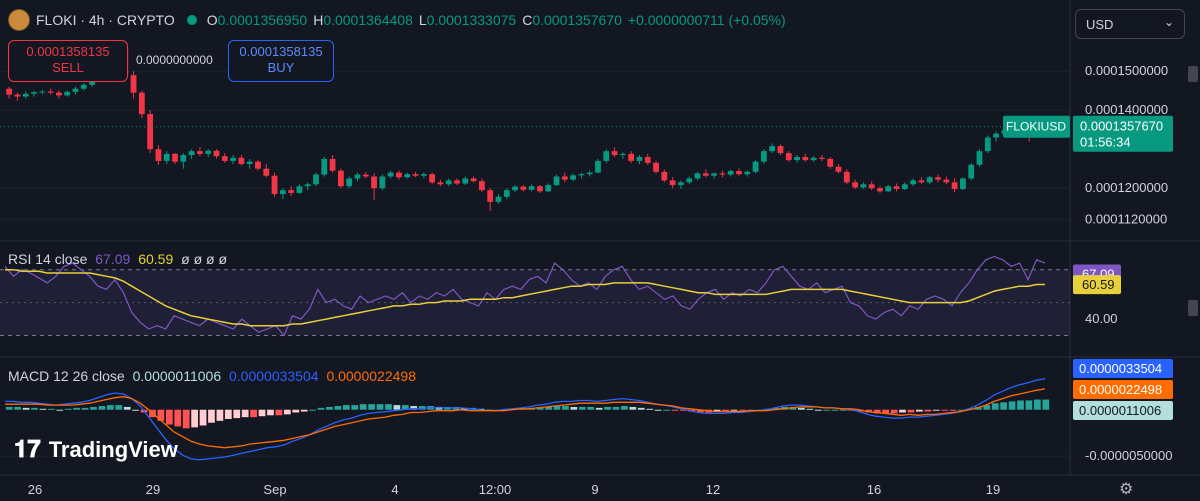 The height and width of the screenshot is (501, 1200). What do you see at coordinates (274, 376) in the screenshot?
I see `macd-value: 0.0000033504` at bounding box center [274, 376].